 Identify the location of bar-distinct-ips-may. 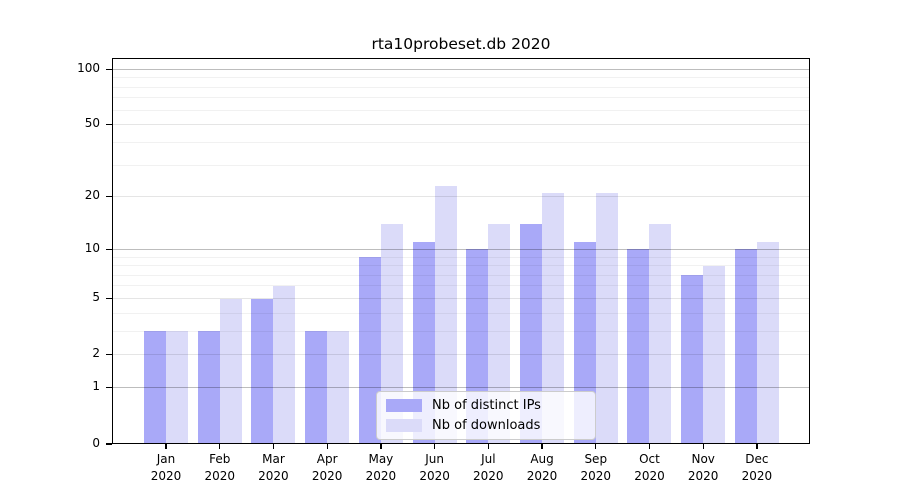
(369, 350).